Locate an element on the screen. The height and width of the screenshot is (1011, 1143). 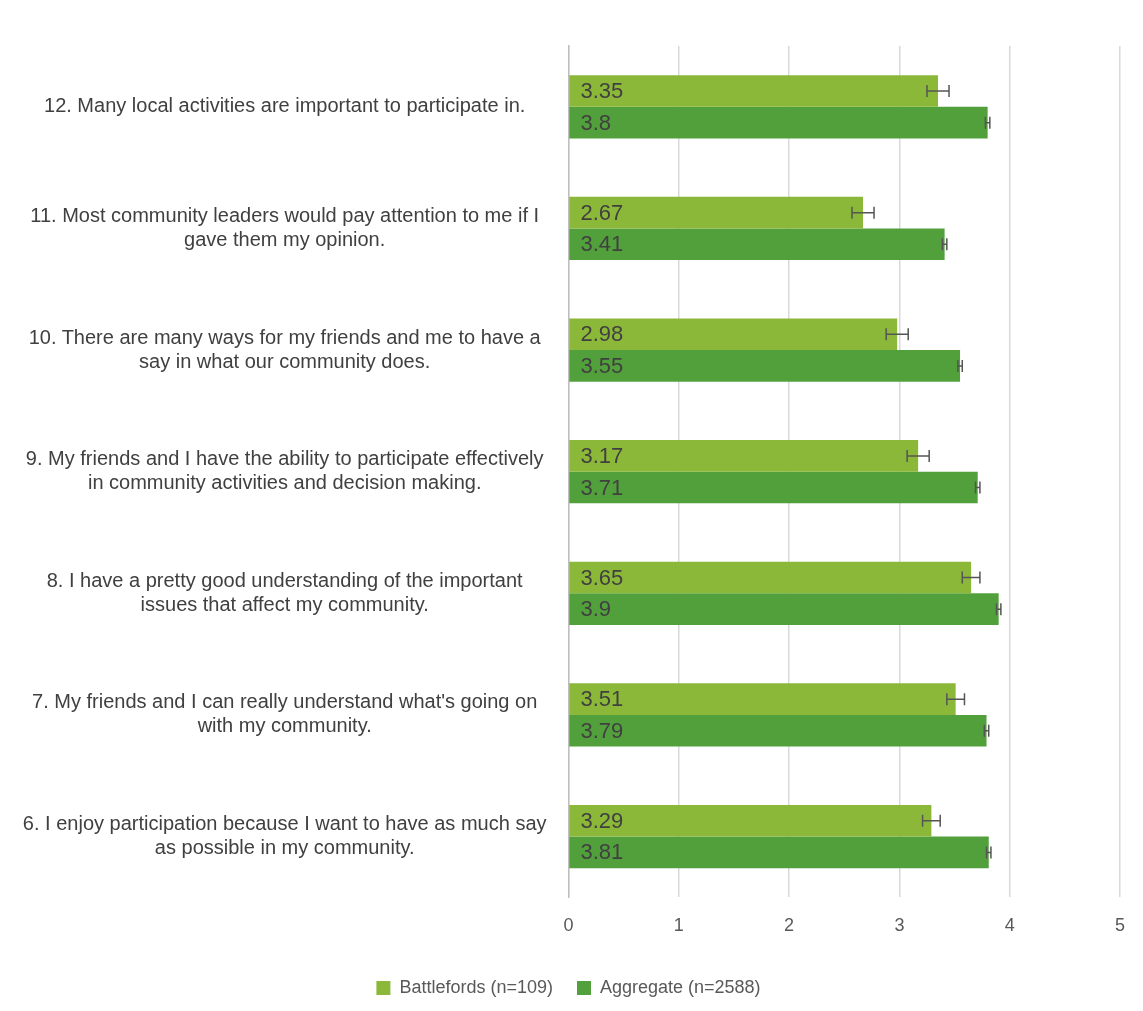
x-tick-label: 3 is located at coordinates (899, 925).